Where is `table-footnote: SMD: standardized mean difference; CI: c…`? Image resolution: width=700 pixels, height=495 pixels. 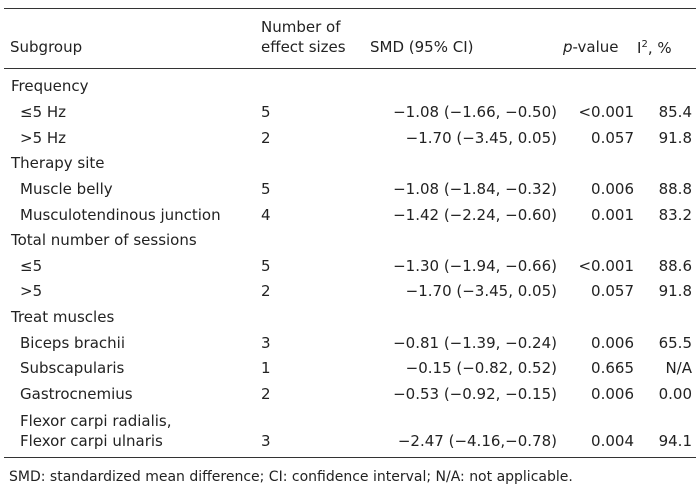
table-footnote: SMD: standardized mean difference; CI: c… is located at coordinates (291, 477).